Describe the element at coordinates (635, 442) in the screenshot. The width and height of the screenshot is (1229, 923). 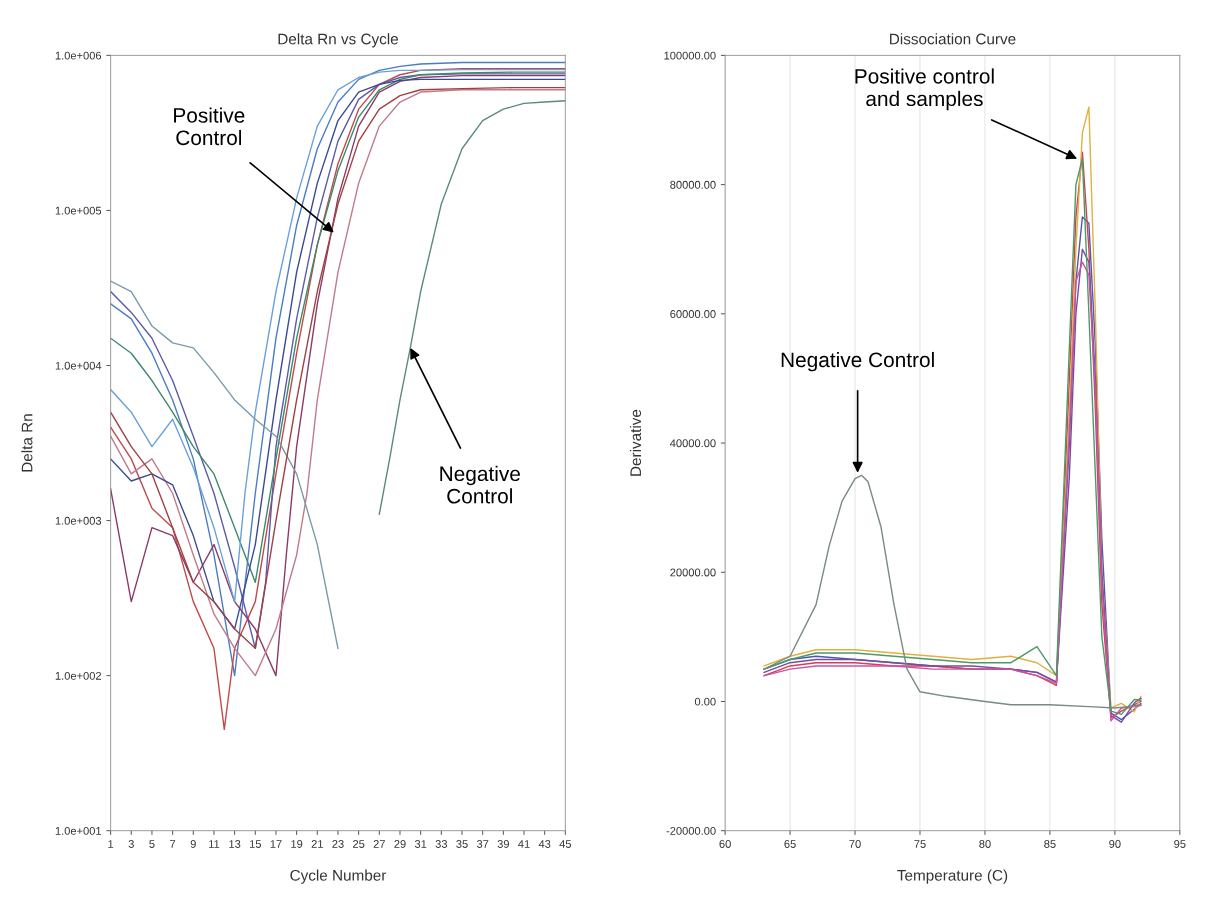
I see `y-axis-title: Derivative` at that location.